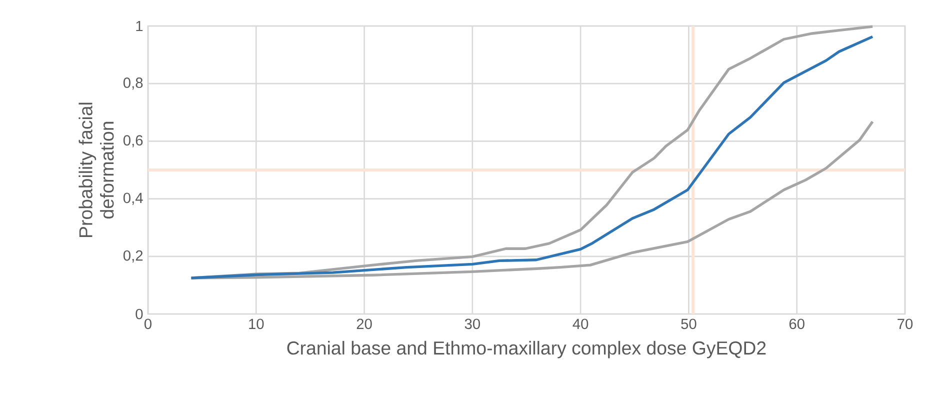  What do you see at coordinates (133, 84) in the screenshot?
I see `y-tick-label: 0,8` at bounding box center [133, 84].